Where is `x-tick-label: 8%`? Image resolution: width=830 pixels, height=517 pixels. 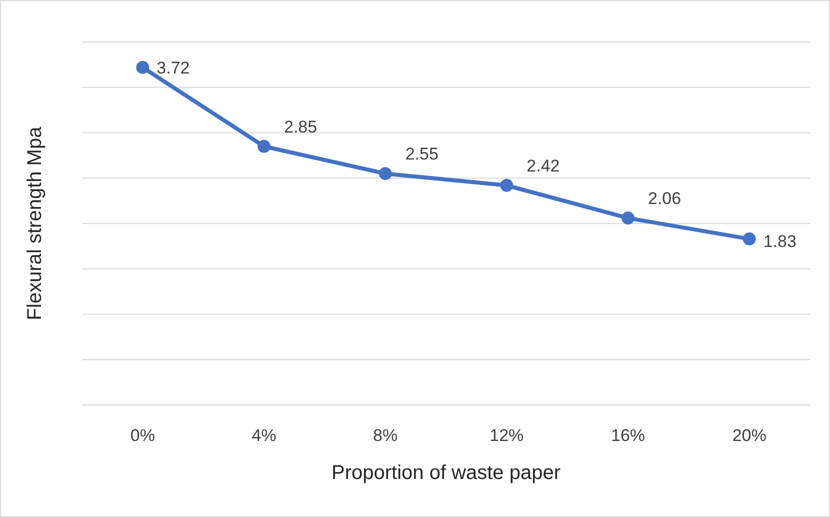
x-tick-label: 8% is located at coordinates (385, 435).